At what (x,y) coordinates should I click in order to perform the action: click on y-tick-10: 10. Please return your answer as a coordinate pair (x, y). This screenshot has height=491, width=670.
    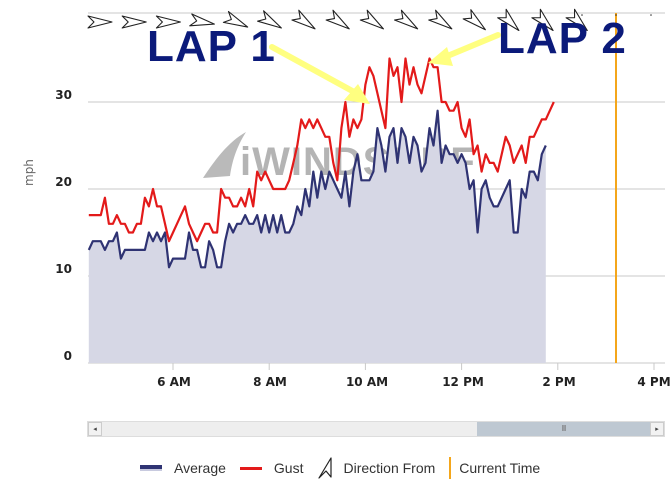
    Looking at the image, I should click on (63, 269).